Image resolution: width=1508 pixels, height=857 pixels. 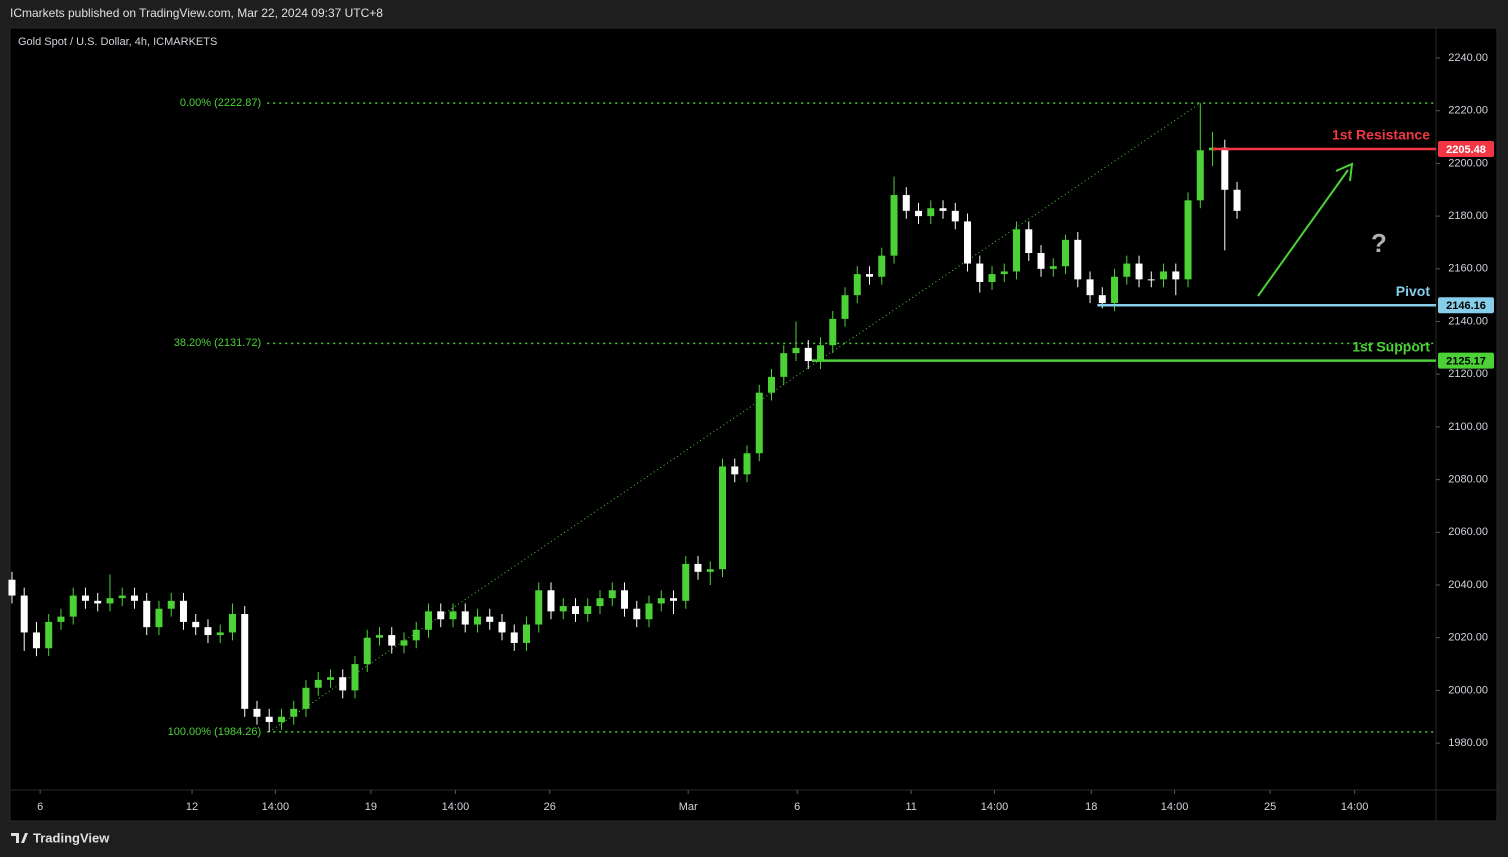 What do you see at coordinates (550, 807) in the screenshot?
I see `x-tick-label: 26` at bounding box center [550, 807].